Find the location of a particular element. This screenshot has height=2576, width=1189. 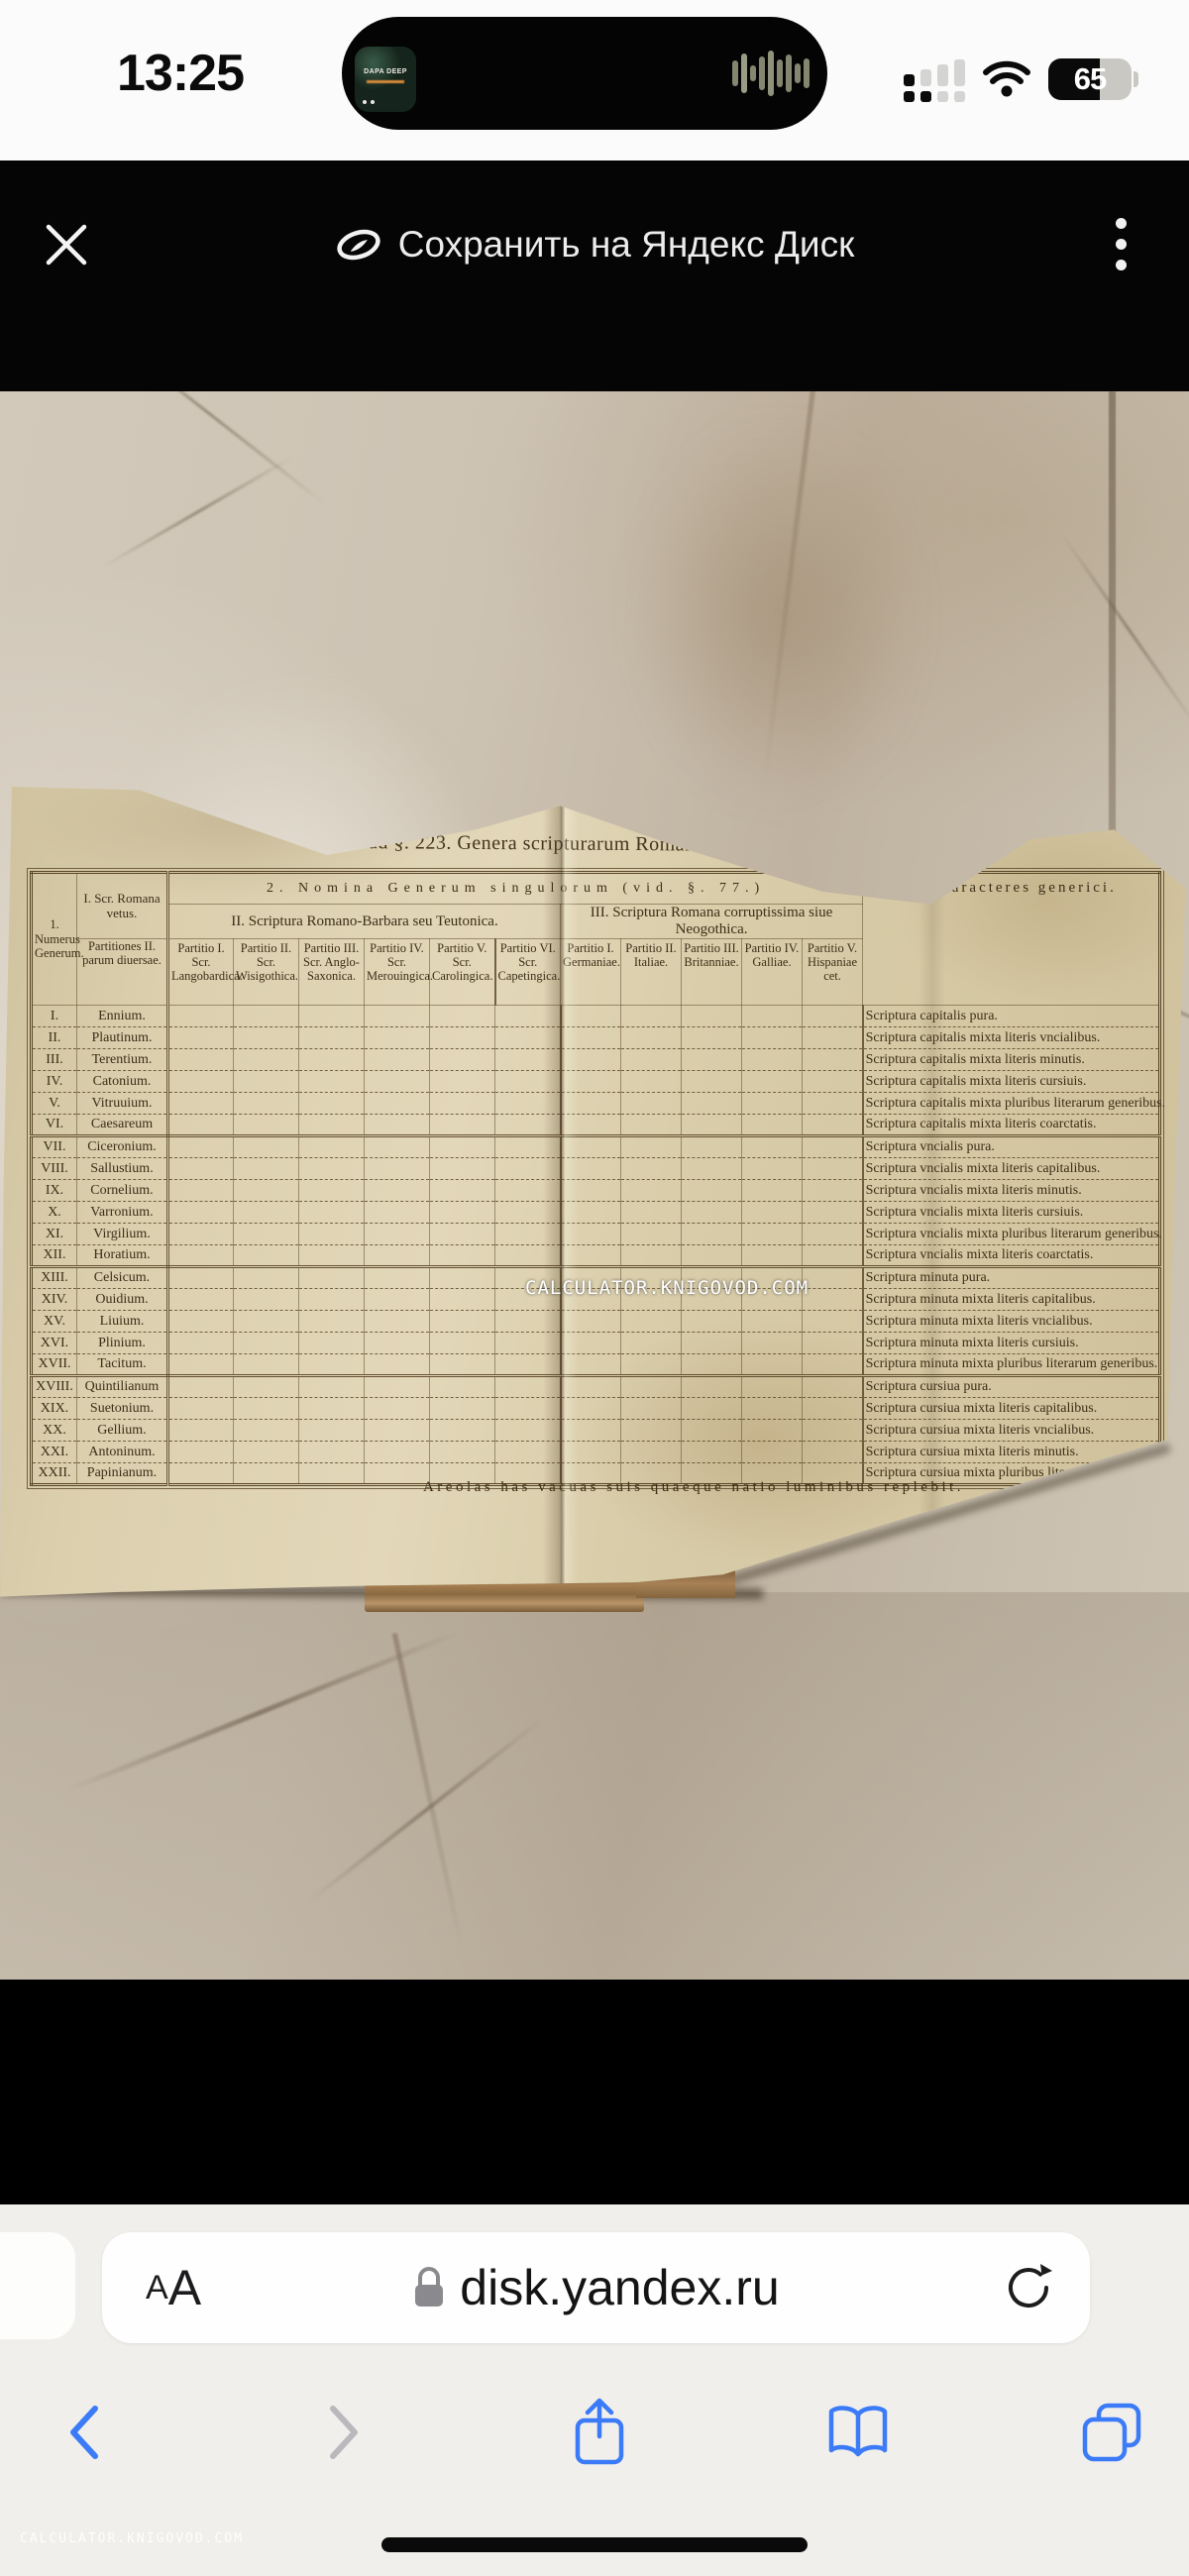

previous-tab-edge is located at coordinates (37, 2285).